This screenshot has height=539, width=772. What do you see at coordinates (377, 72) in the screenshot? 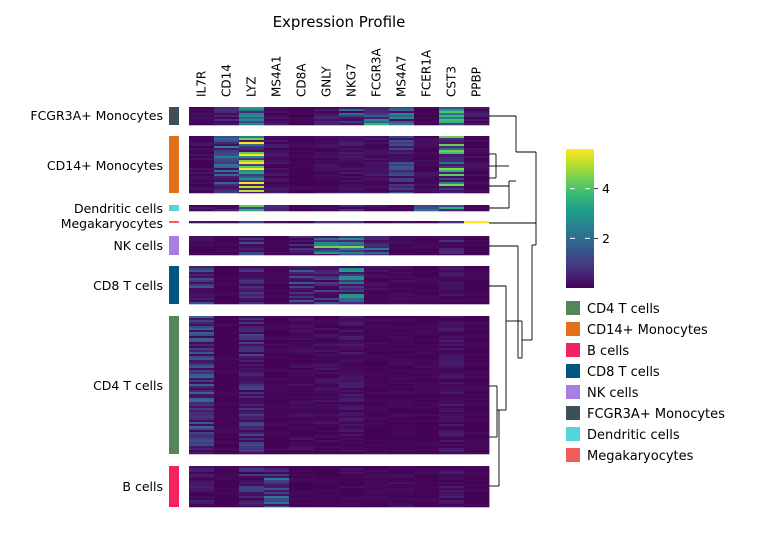
I see `gene-label: FCGR3A` at bounding box center [377, 72].